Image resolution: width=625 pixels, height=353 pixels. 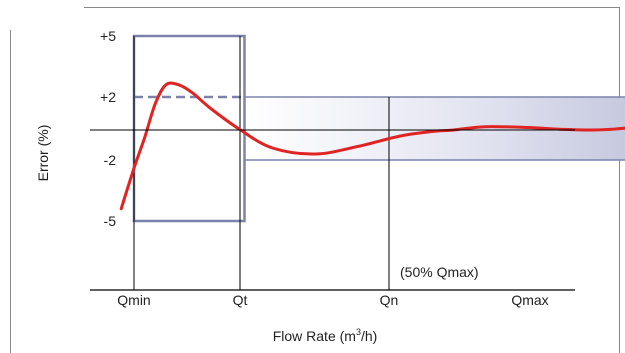 I want to click on y-tick-label: +5, so click(x=108, y=36).